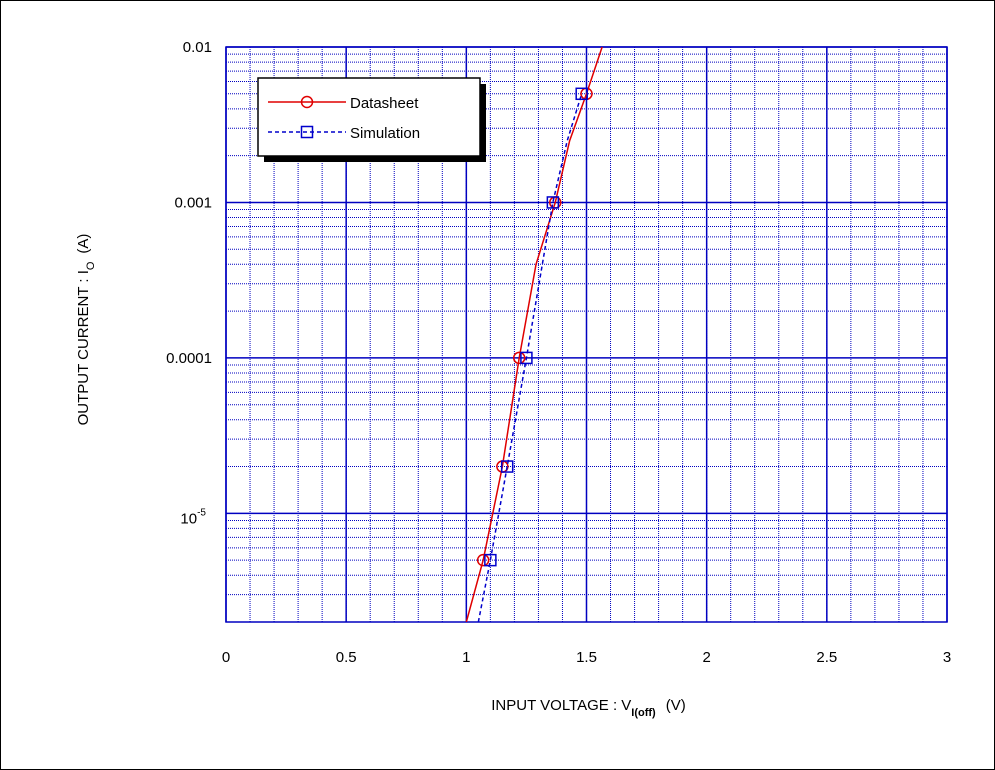 The height and width of the screenshot is (770, 995). What do you see at coordinates (226, 657) in the screenshot?
I see `x-tick-label: 0` at bounding box center [226, 657].